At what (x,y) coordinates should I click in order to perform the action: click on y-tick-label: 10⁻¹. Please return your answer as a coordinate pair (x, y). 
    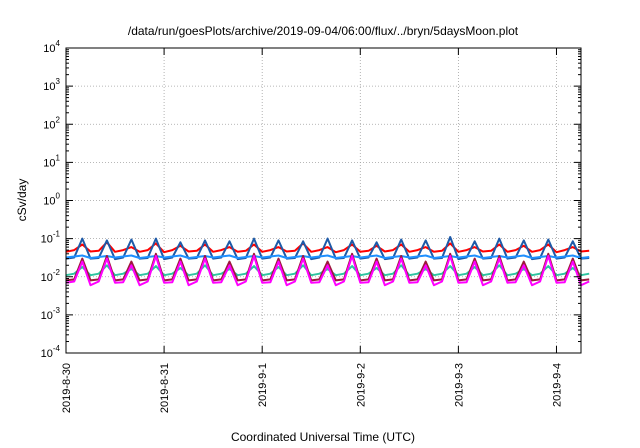
    Looking at the image, I should click on (51, 238).